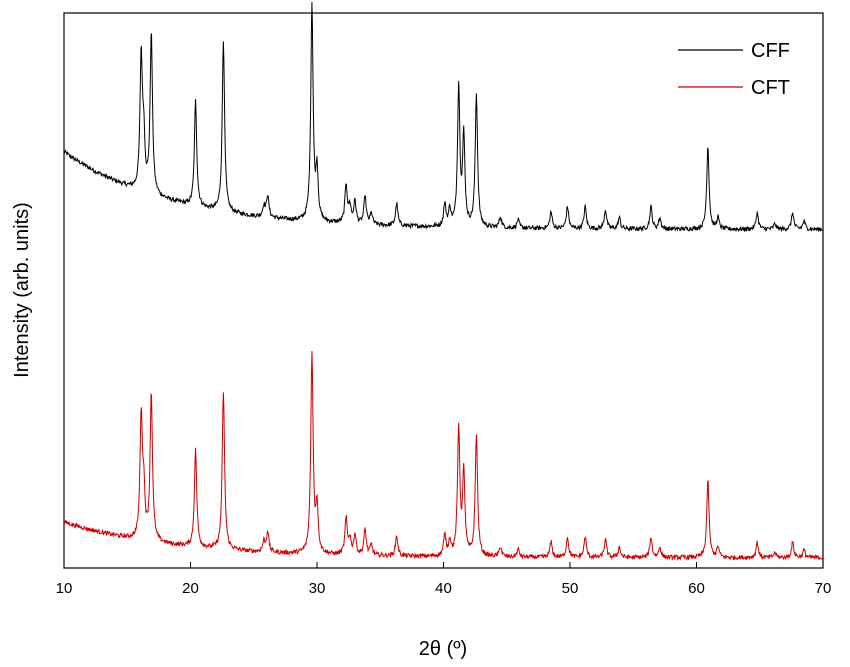 The image size is (850, 667). Describe the element at coordinates (770, 88) in the screenshot. I see `legend-label-cft: CFT` at that location.